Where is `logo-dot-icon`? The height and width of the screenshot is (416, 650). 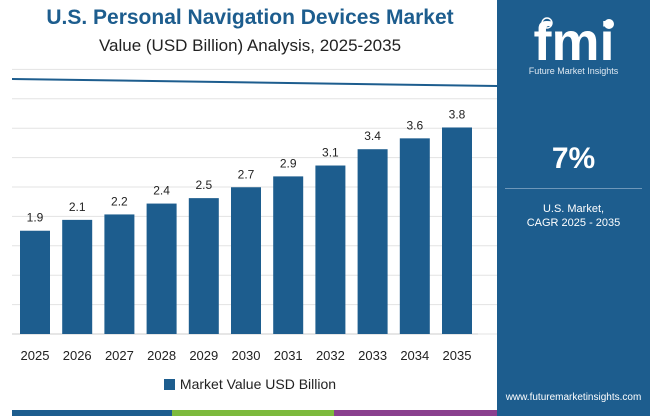
logo-dot-icon is located at coordinates (609, 24).